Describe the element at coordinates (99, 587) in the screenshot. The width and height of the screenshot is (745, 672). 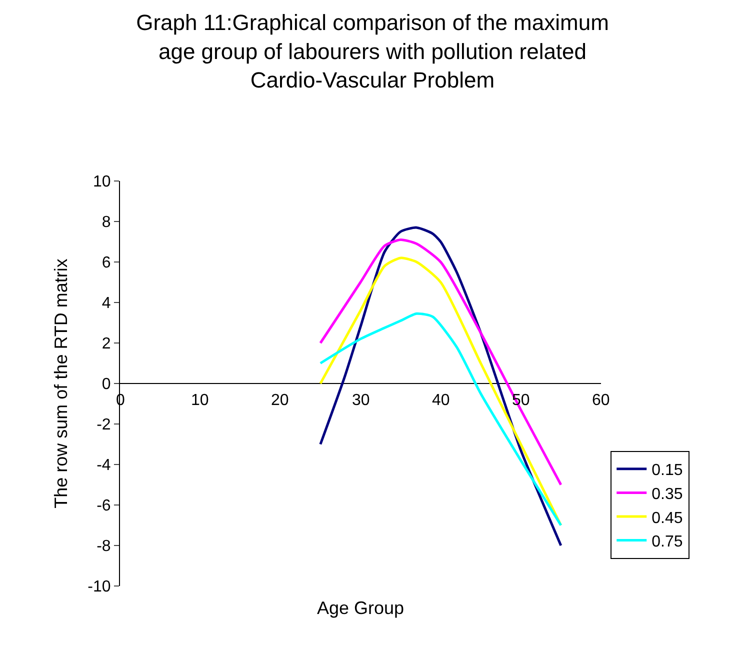
I see `y-tick-label: -10` at that location.